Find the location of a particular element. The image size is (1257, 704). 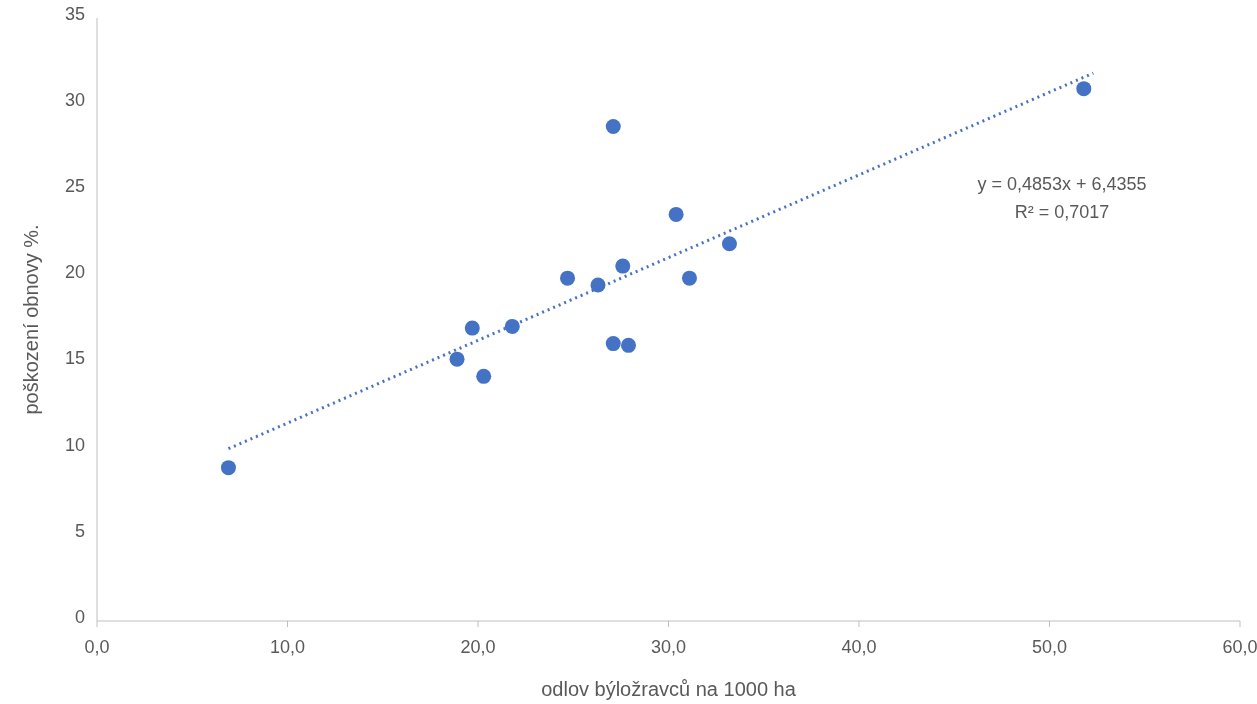

x-axis-title: odlov býložravců na 1000 ha is located at coordinates (669, 689).